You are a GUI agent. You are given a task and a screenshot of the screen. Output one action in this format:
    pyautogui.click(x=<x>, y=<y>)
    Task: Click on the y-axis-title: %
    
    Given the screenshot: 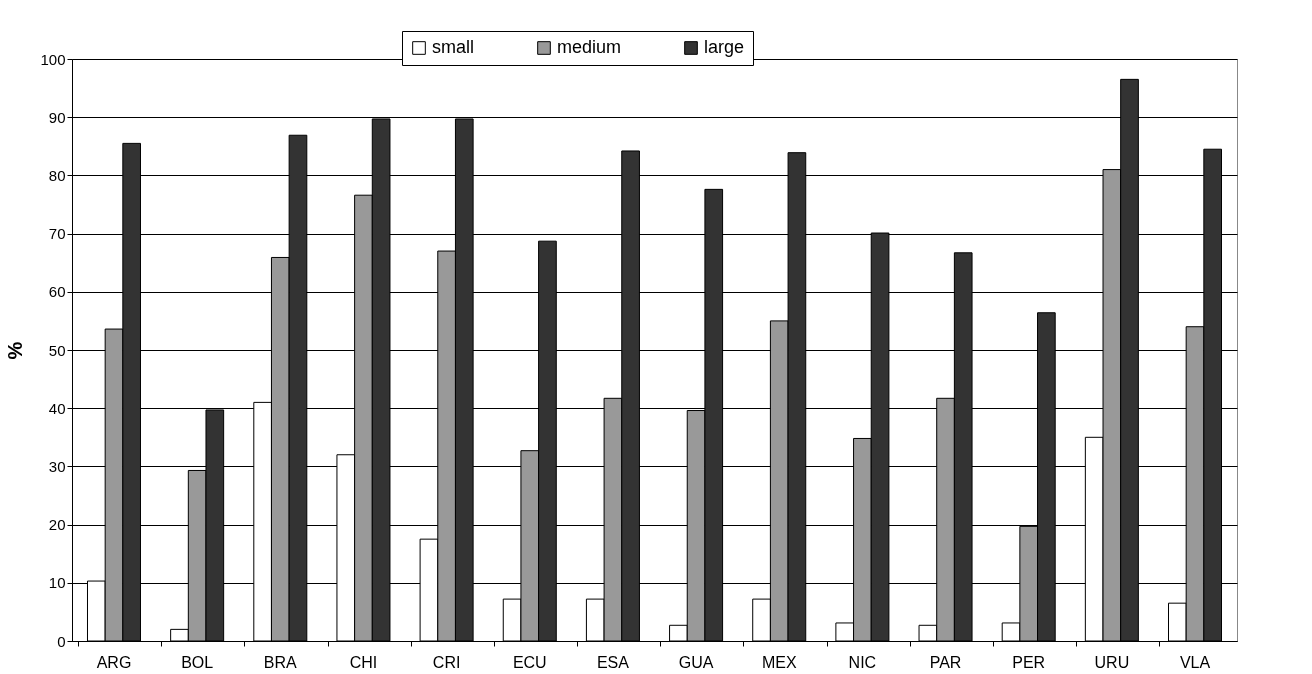 What is the action you would take?
    pyautogui.click(x=15, y=350)
    